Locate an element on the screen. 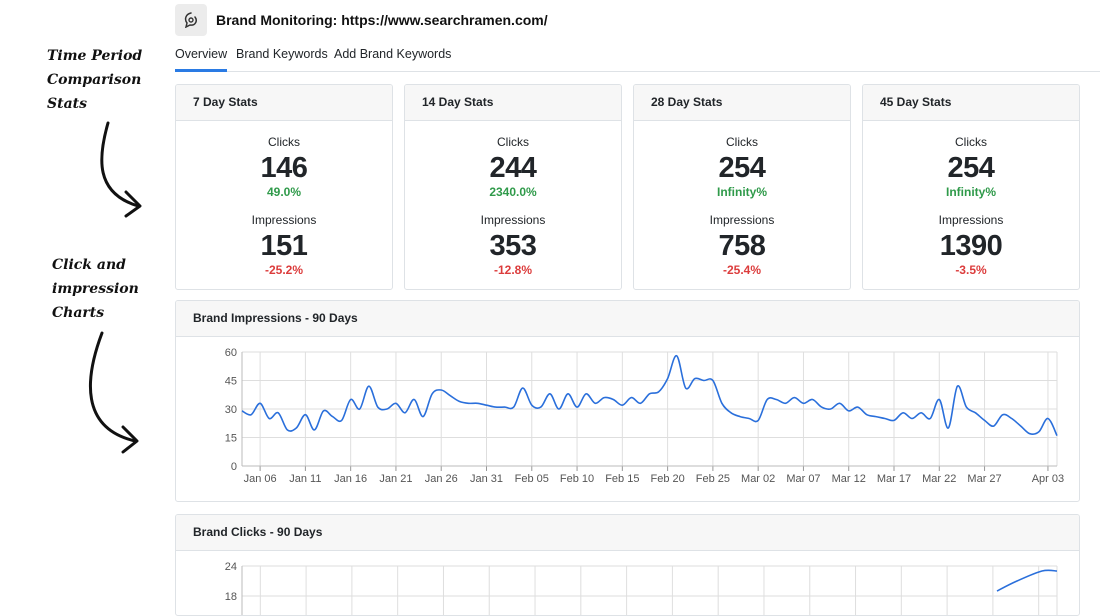  x-tick-label: Mar 22 is located at coordinates (939, 479).